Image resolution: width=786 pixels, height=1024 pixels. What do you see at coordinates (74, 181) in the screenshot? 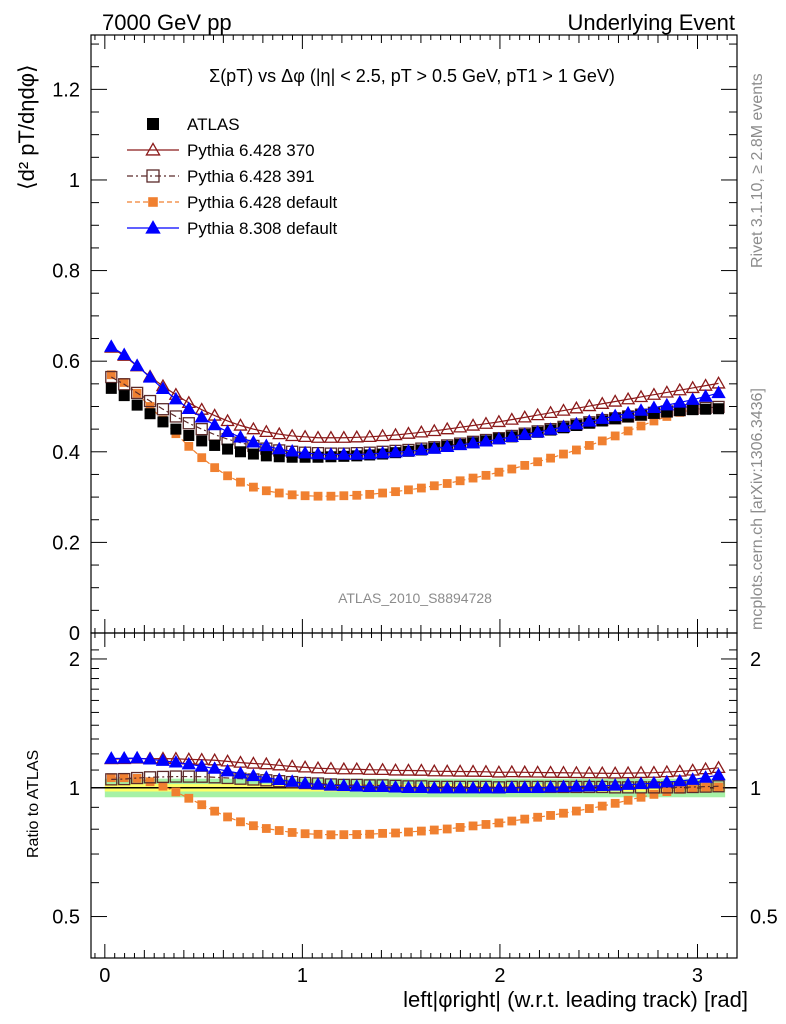
I see `y-tick-label: 1` at bounding box center [74, 181].